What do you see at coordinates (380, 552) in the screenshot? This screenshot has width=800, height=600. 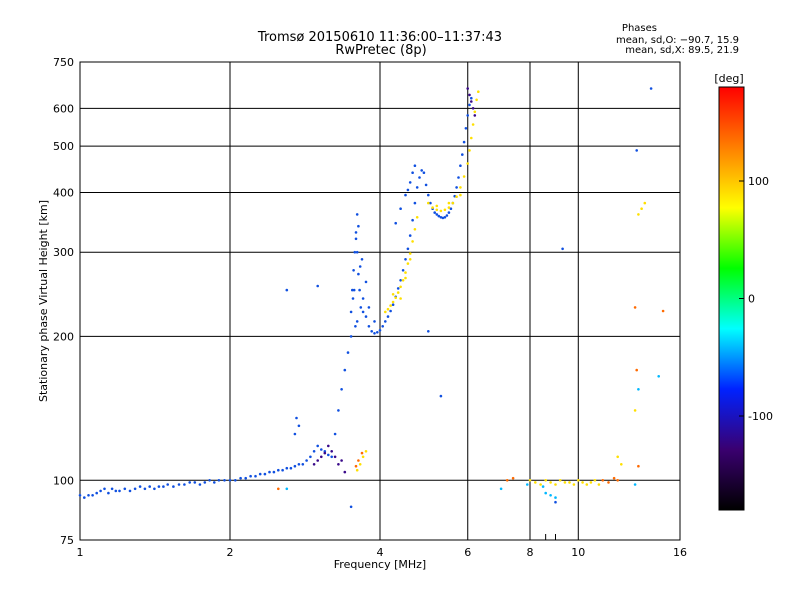 I see `x-tick-label: 4` at bounding box center [380, 552].